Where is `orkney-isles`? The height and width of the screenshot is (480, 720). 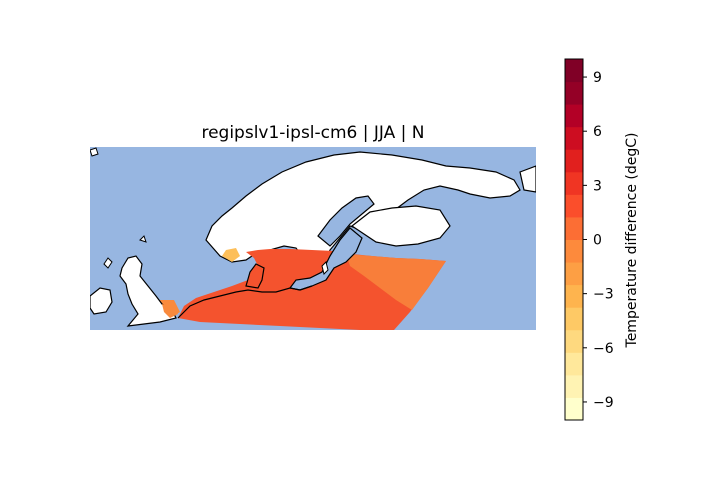
orkney-isles is located at coordinates (143, 239).